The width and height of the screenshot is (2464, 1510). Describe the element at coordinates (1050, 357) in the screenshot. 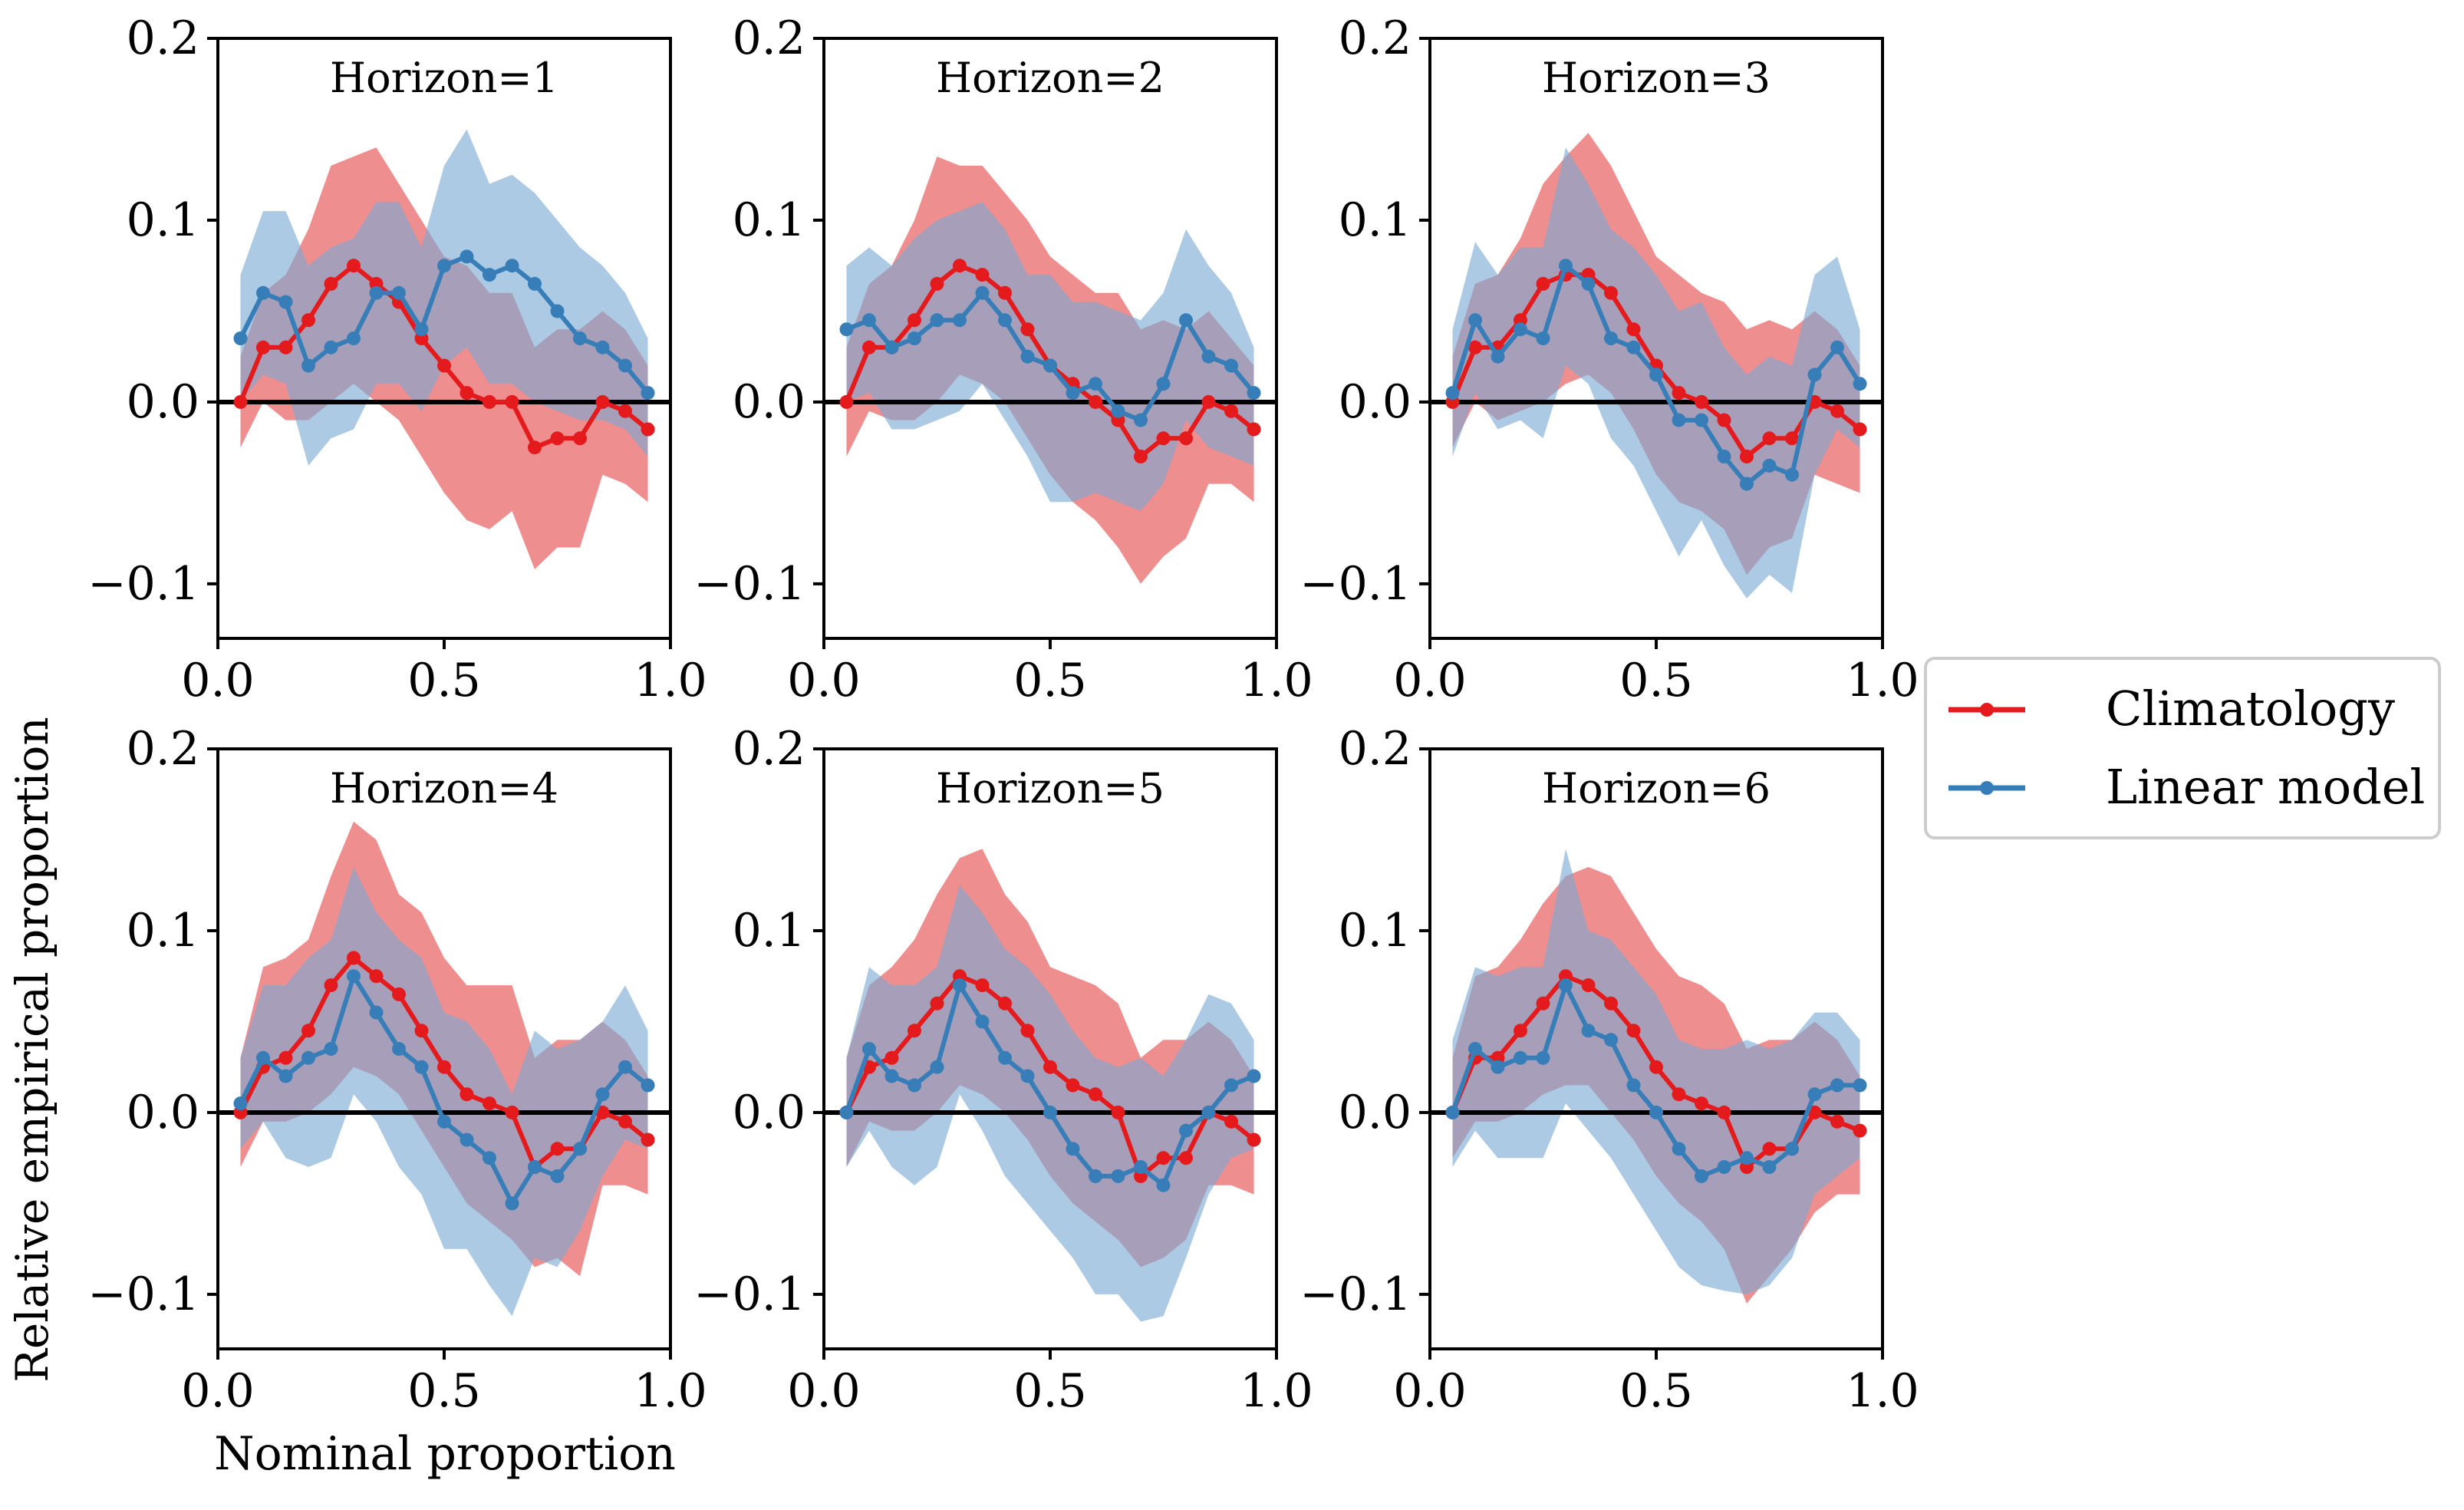

I see `panel-2-linear-model-band` at that location.